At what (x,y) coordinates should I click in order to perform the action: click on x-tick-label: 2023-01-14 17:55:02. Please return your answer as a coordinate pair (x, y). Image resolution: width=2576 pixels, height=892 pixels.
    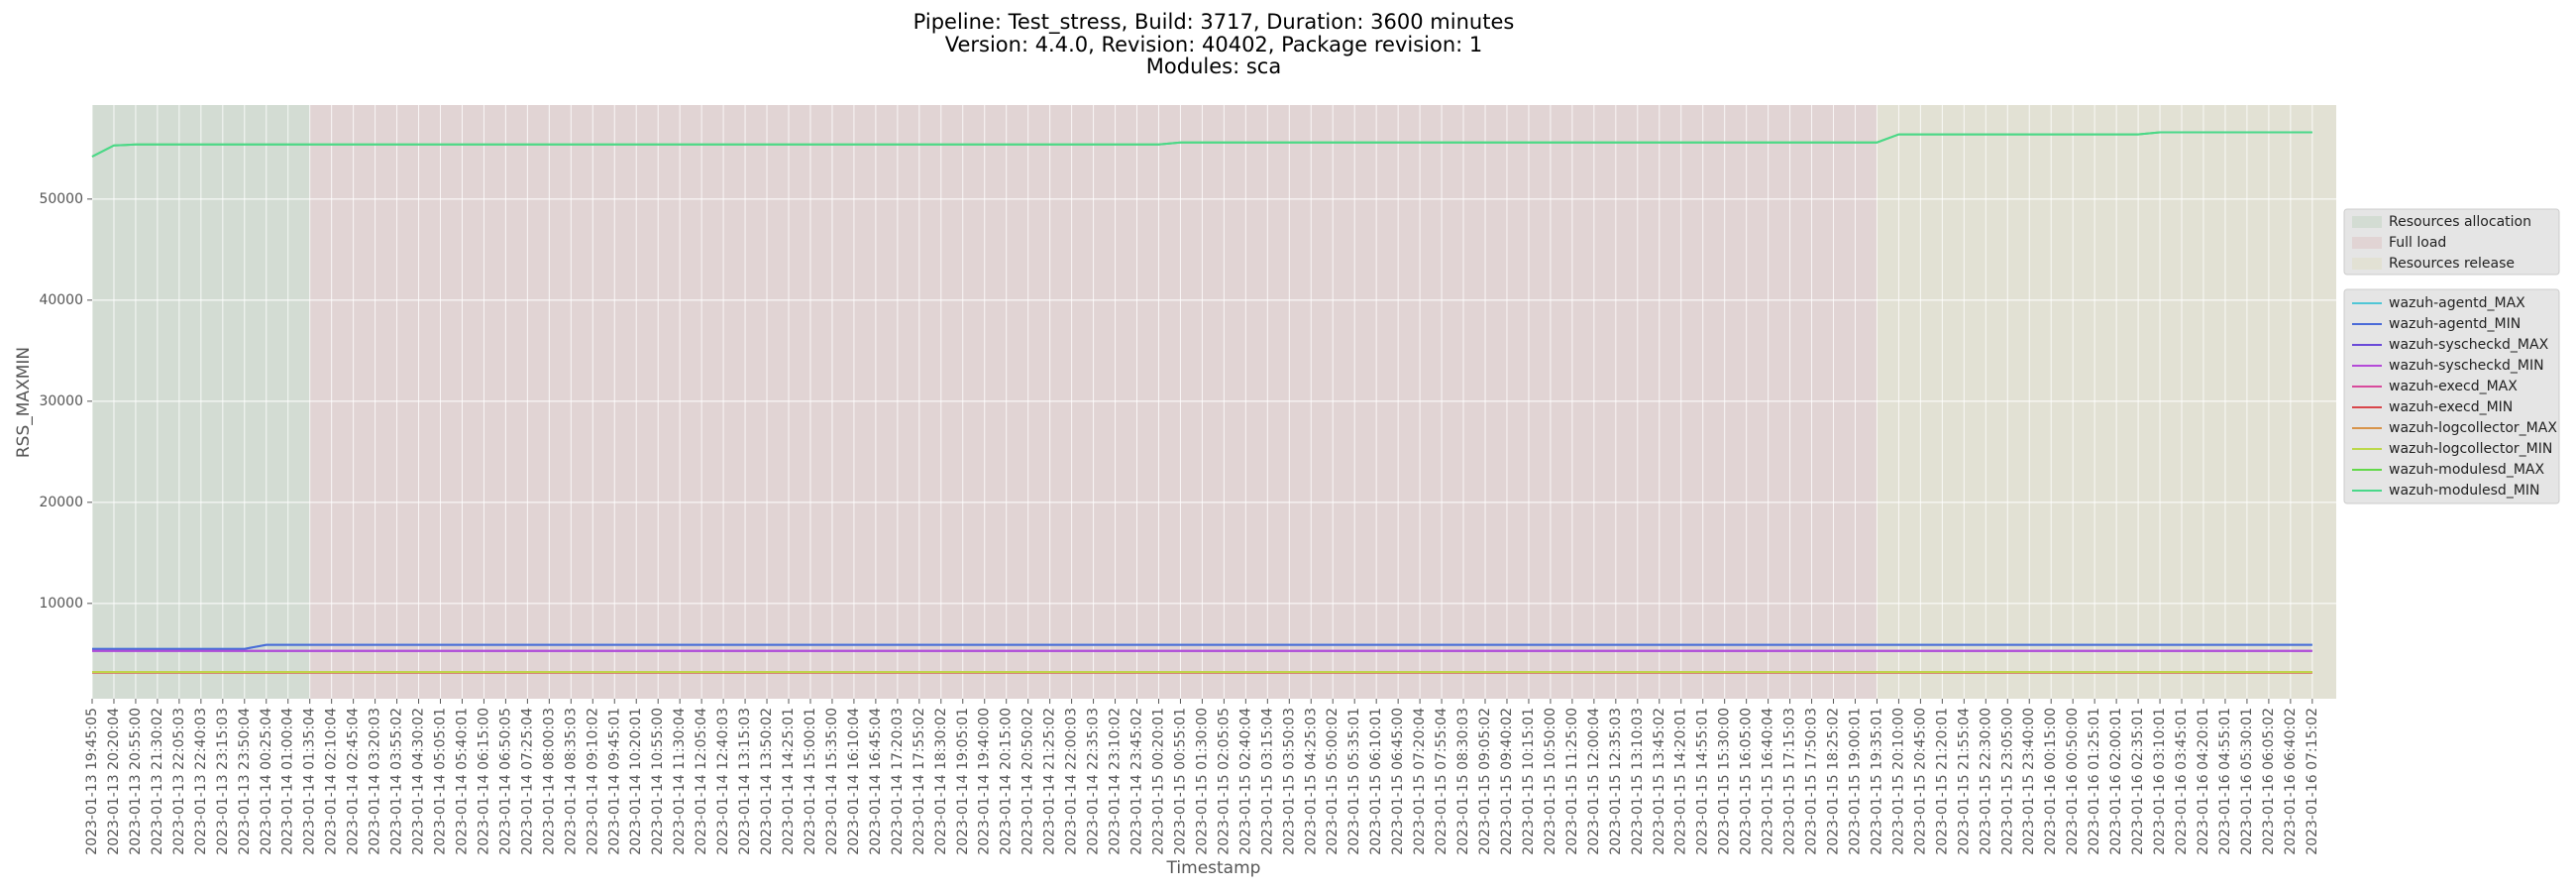
    Looking at the image, I should click on (919, 782).